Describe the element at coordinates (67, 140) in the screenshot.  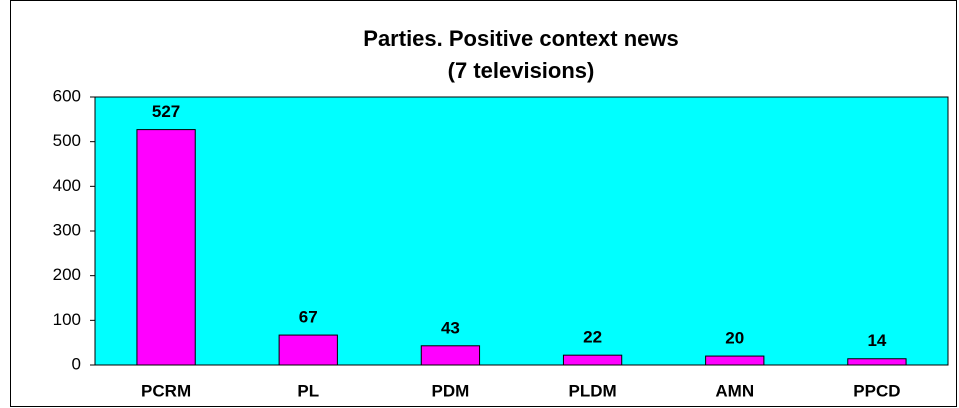
I see `y-tick-label: 500` at that location.